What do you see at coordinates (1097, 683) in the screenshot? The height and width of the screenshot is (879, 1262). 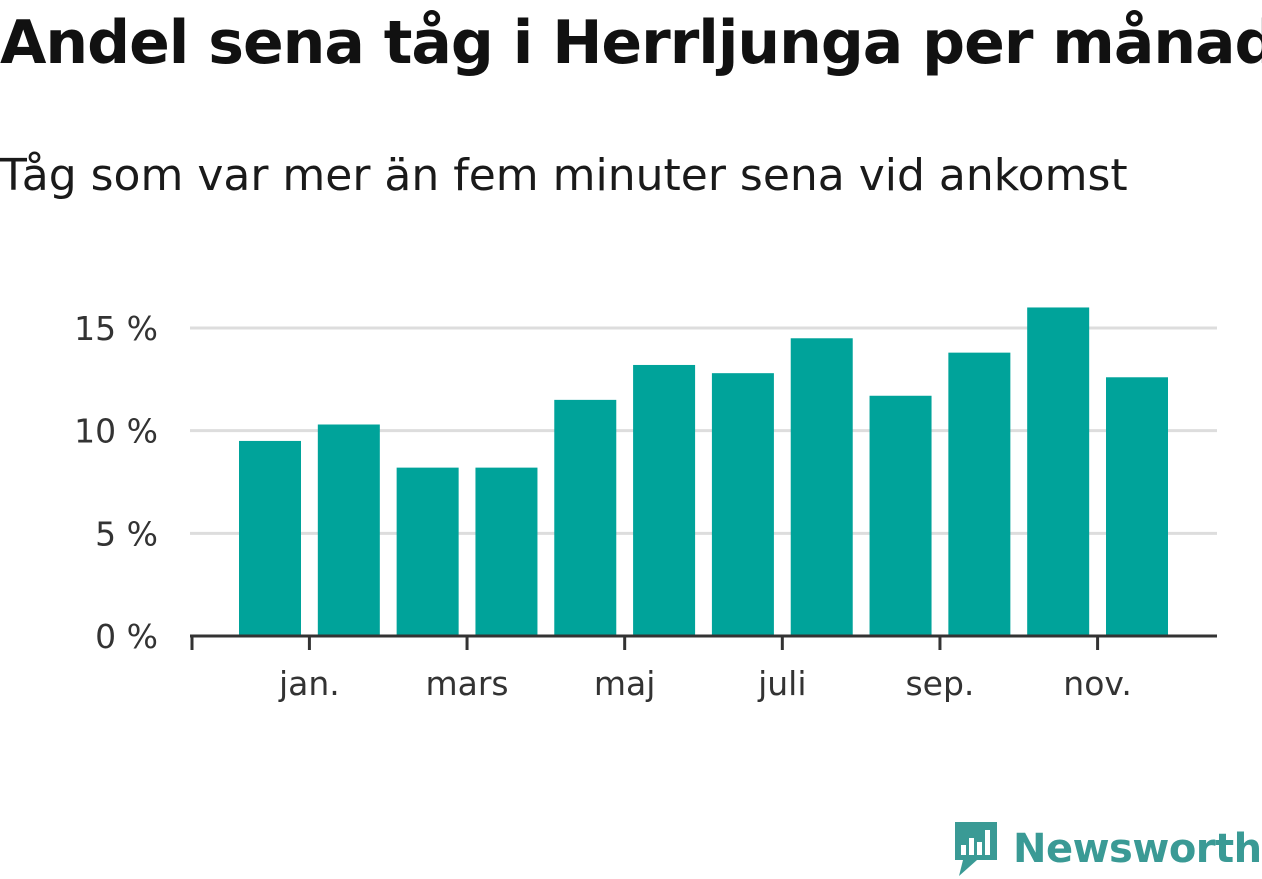 I see `x-tick-label: nov.` at bounding box center [1097, 683].